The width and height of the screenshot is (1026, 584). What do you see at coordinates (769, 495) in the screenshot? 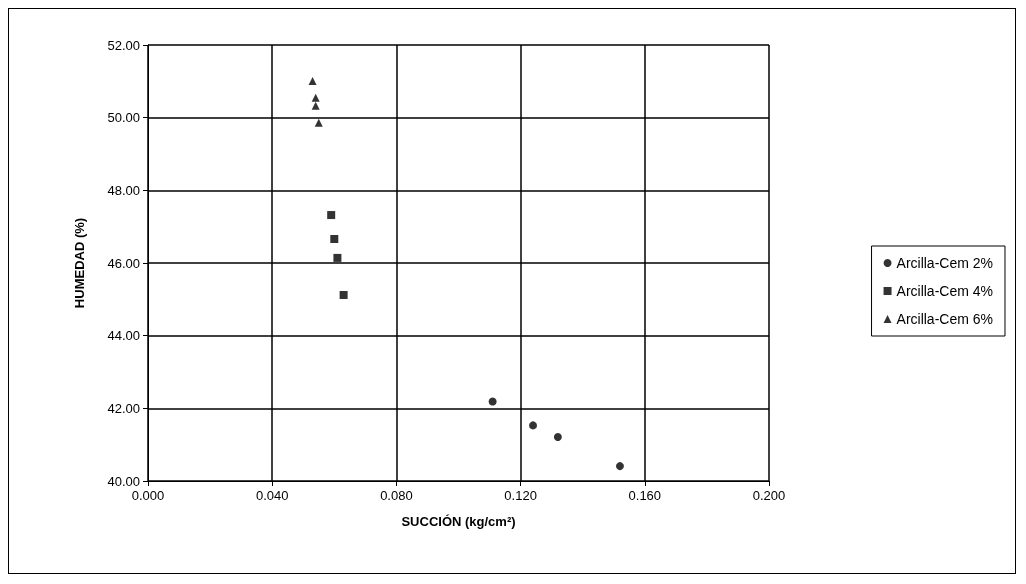
I see `x-tick-label: 0.200` at bounding box center [769, 495].